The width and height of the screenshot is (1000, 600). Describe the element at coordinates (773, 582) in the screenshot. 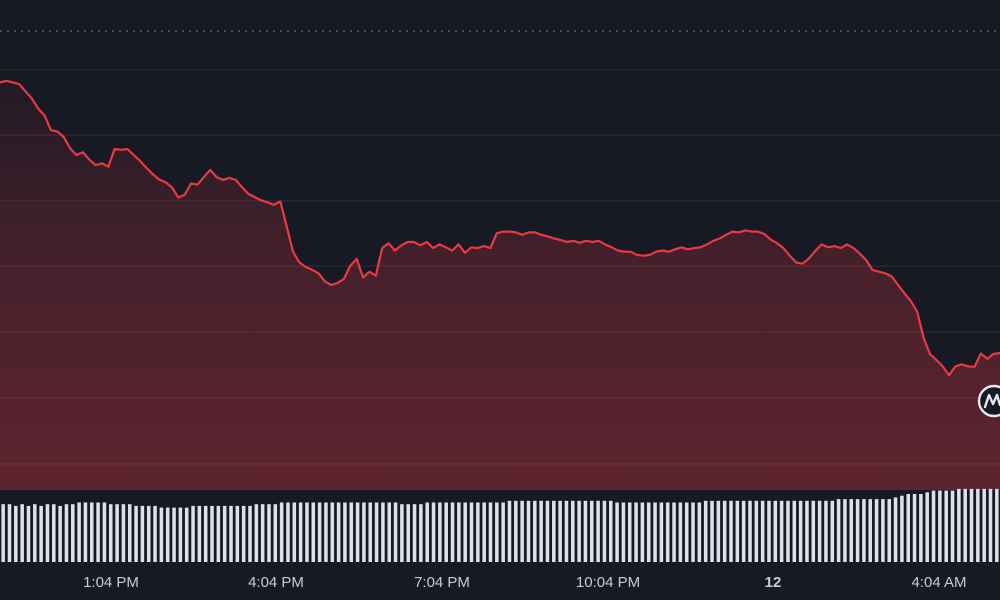

I see `x-tick-label: 12` at that location.